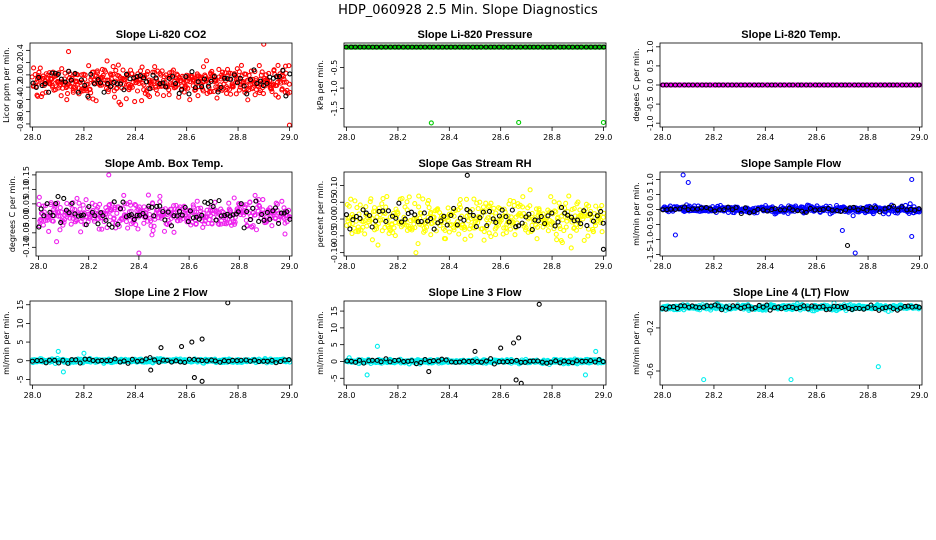  Describe the element at coordinates (650, 209) in the screenshot. I see `y-tick-label: 0.0` at that location.